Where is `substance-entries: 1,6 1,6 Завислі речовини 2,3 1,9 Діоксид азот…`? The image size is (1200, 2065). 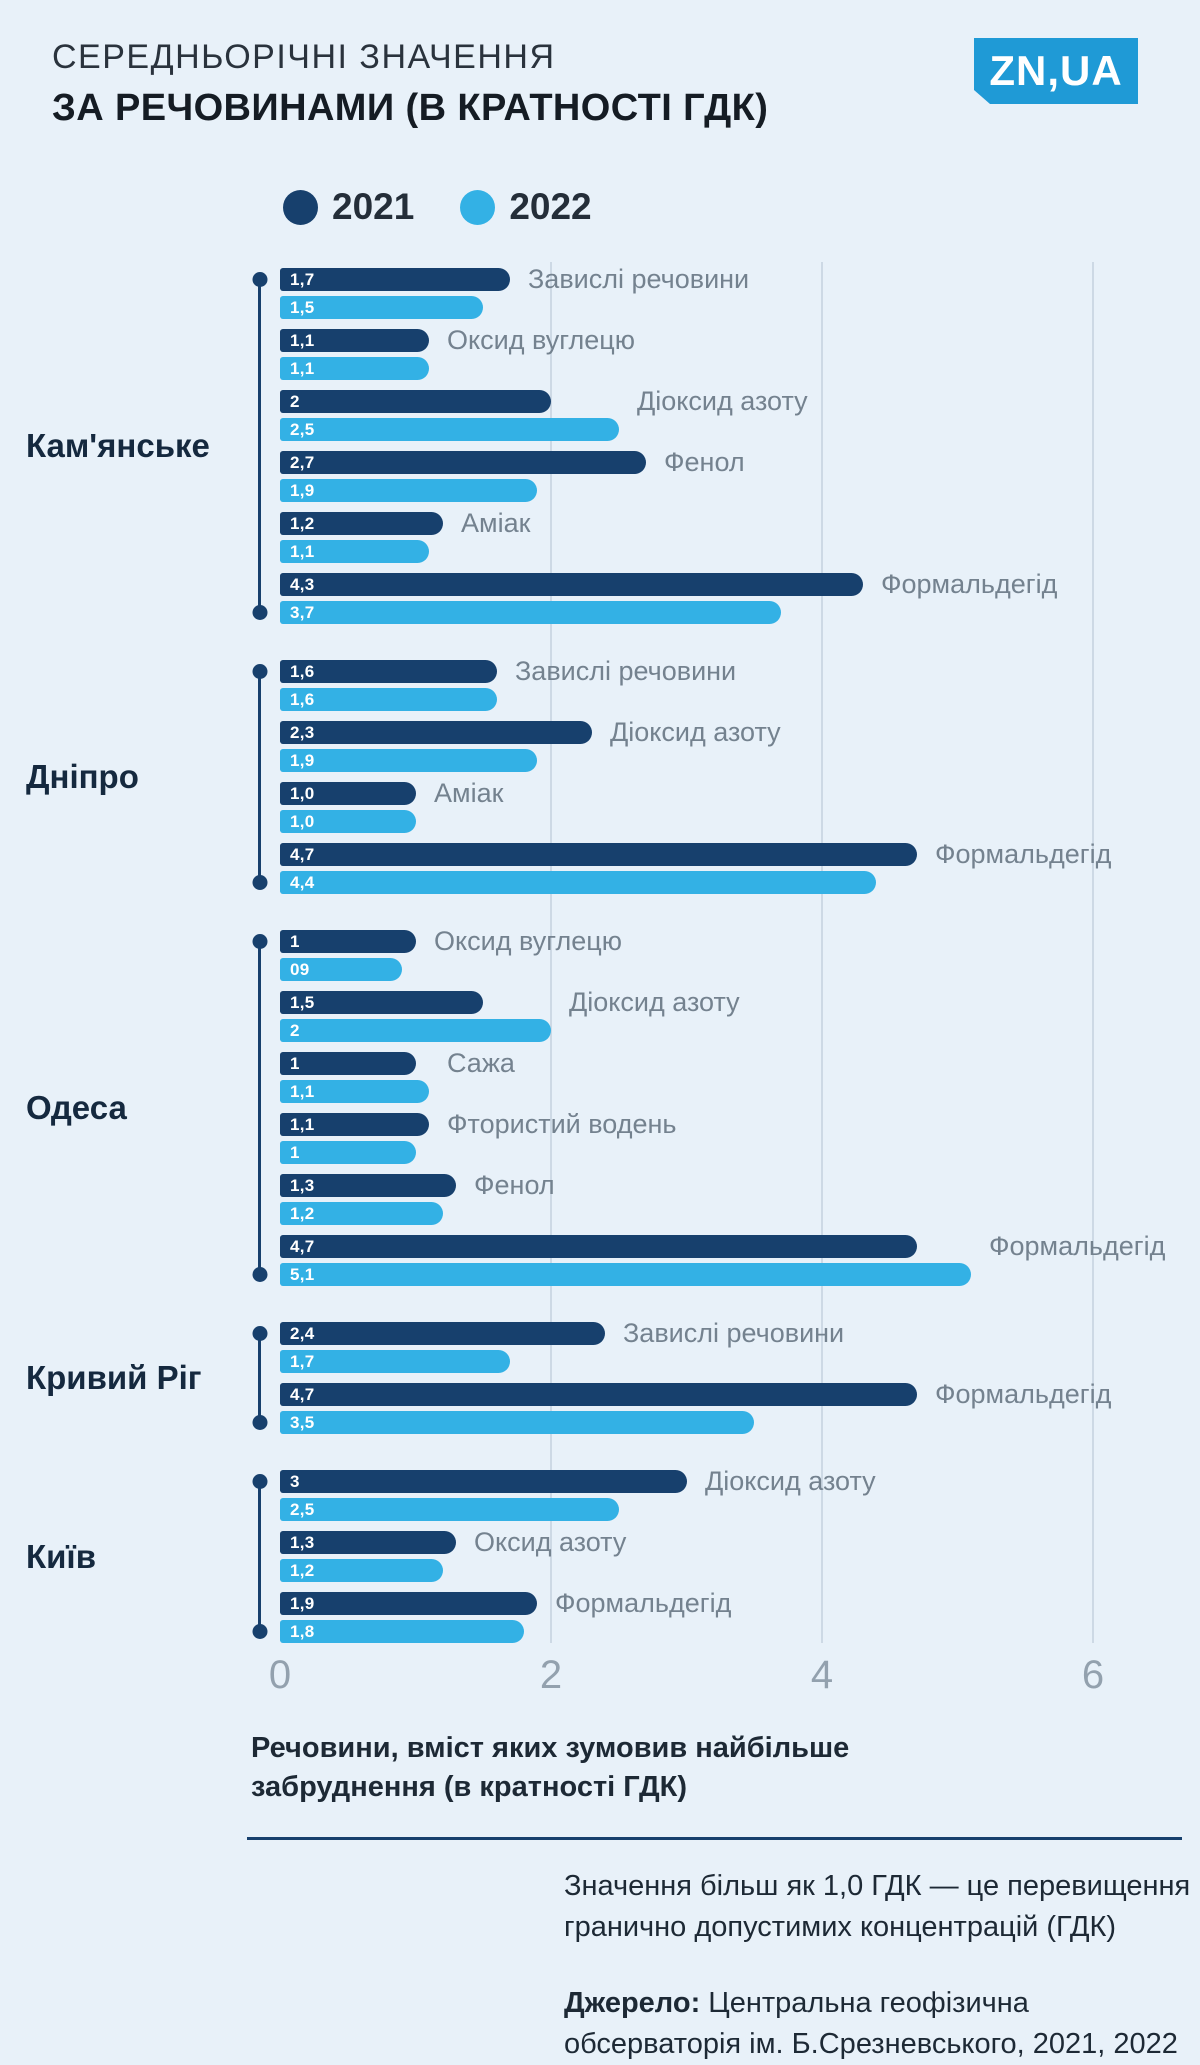
substance-entries: 1,6 1,6 Завислі речовини 2,3 1,9 Діоксид азот… is located at coordinates (740, 775).